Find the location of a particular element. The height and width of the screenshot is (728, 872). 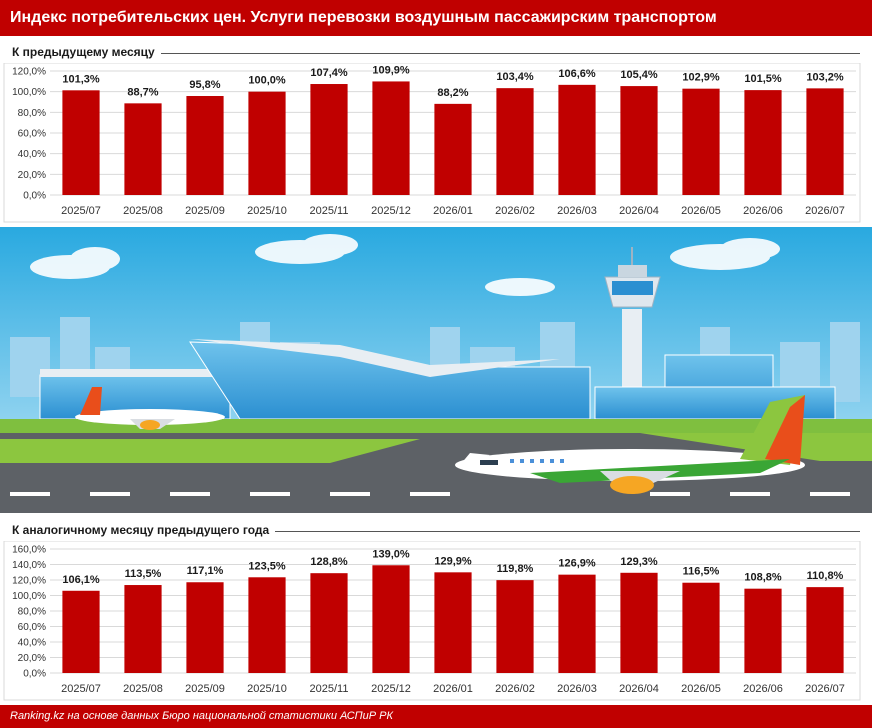

data-label: 95,8% is located at coordinates (204, 85).